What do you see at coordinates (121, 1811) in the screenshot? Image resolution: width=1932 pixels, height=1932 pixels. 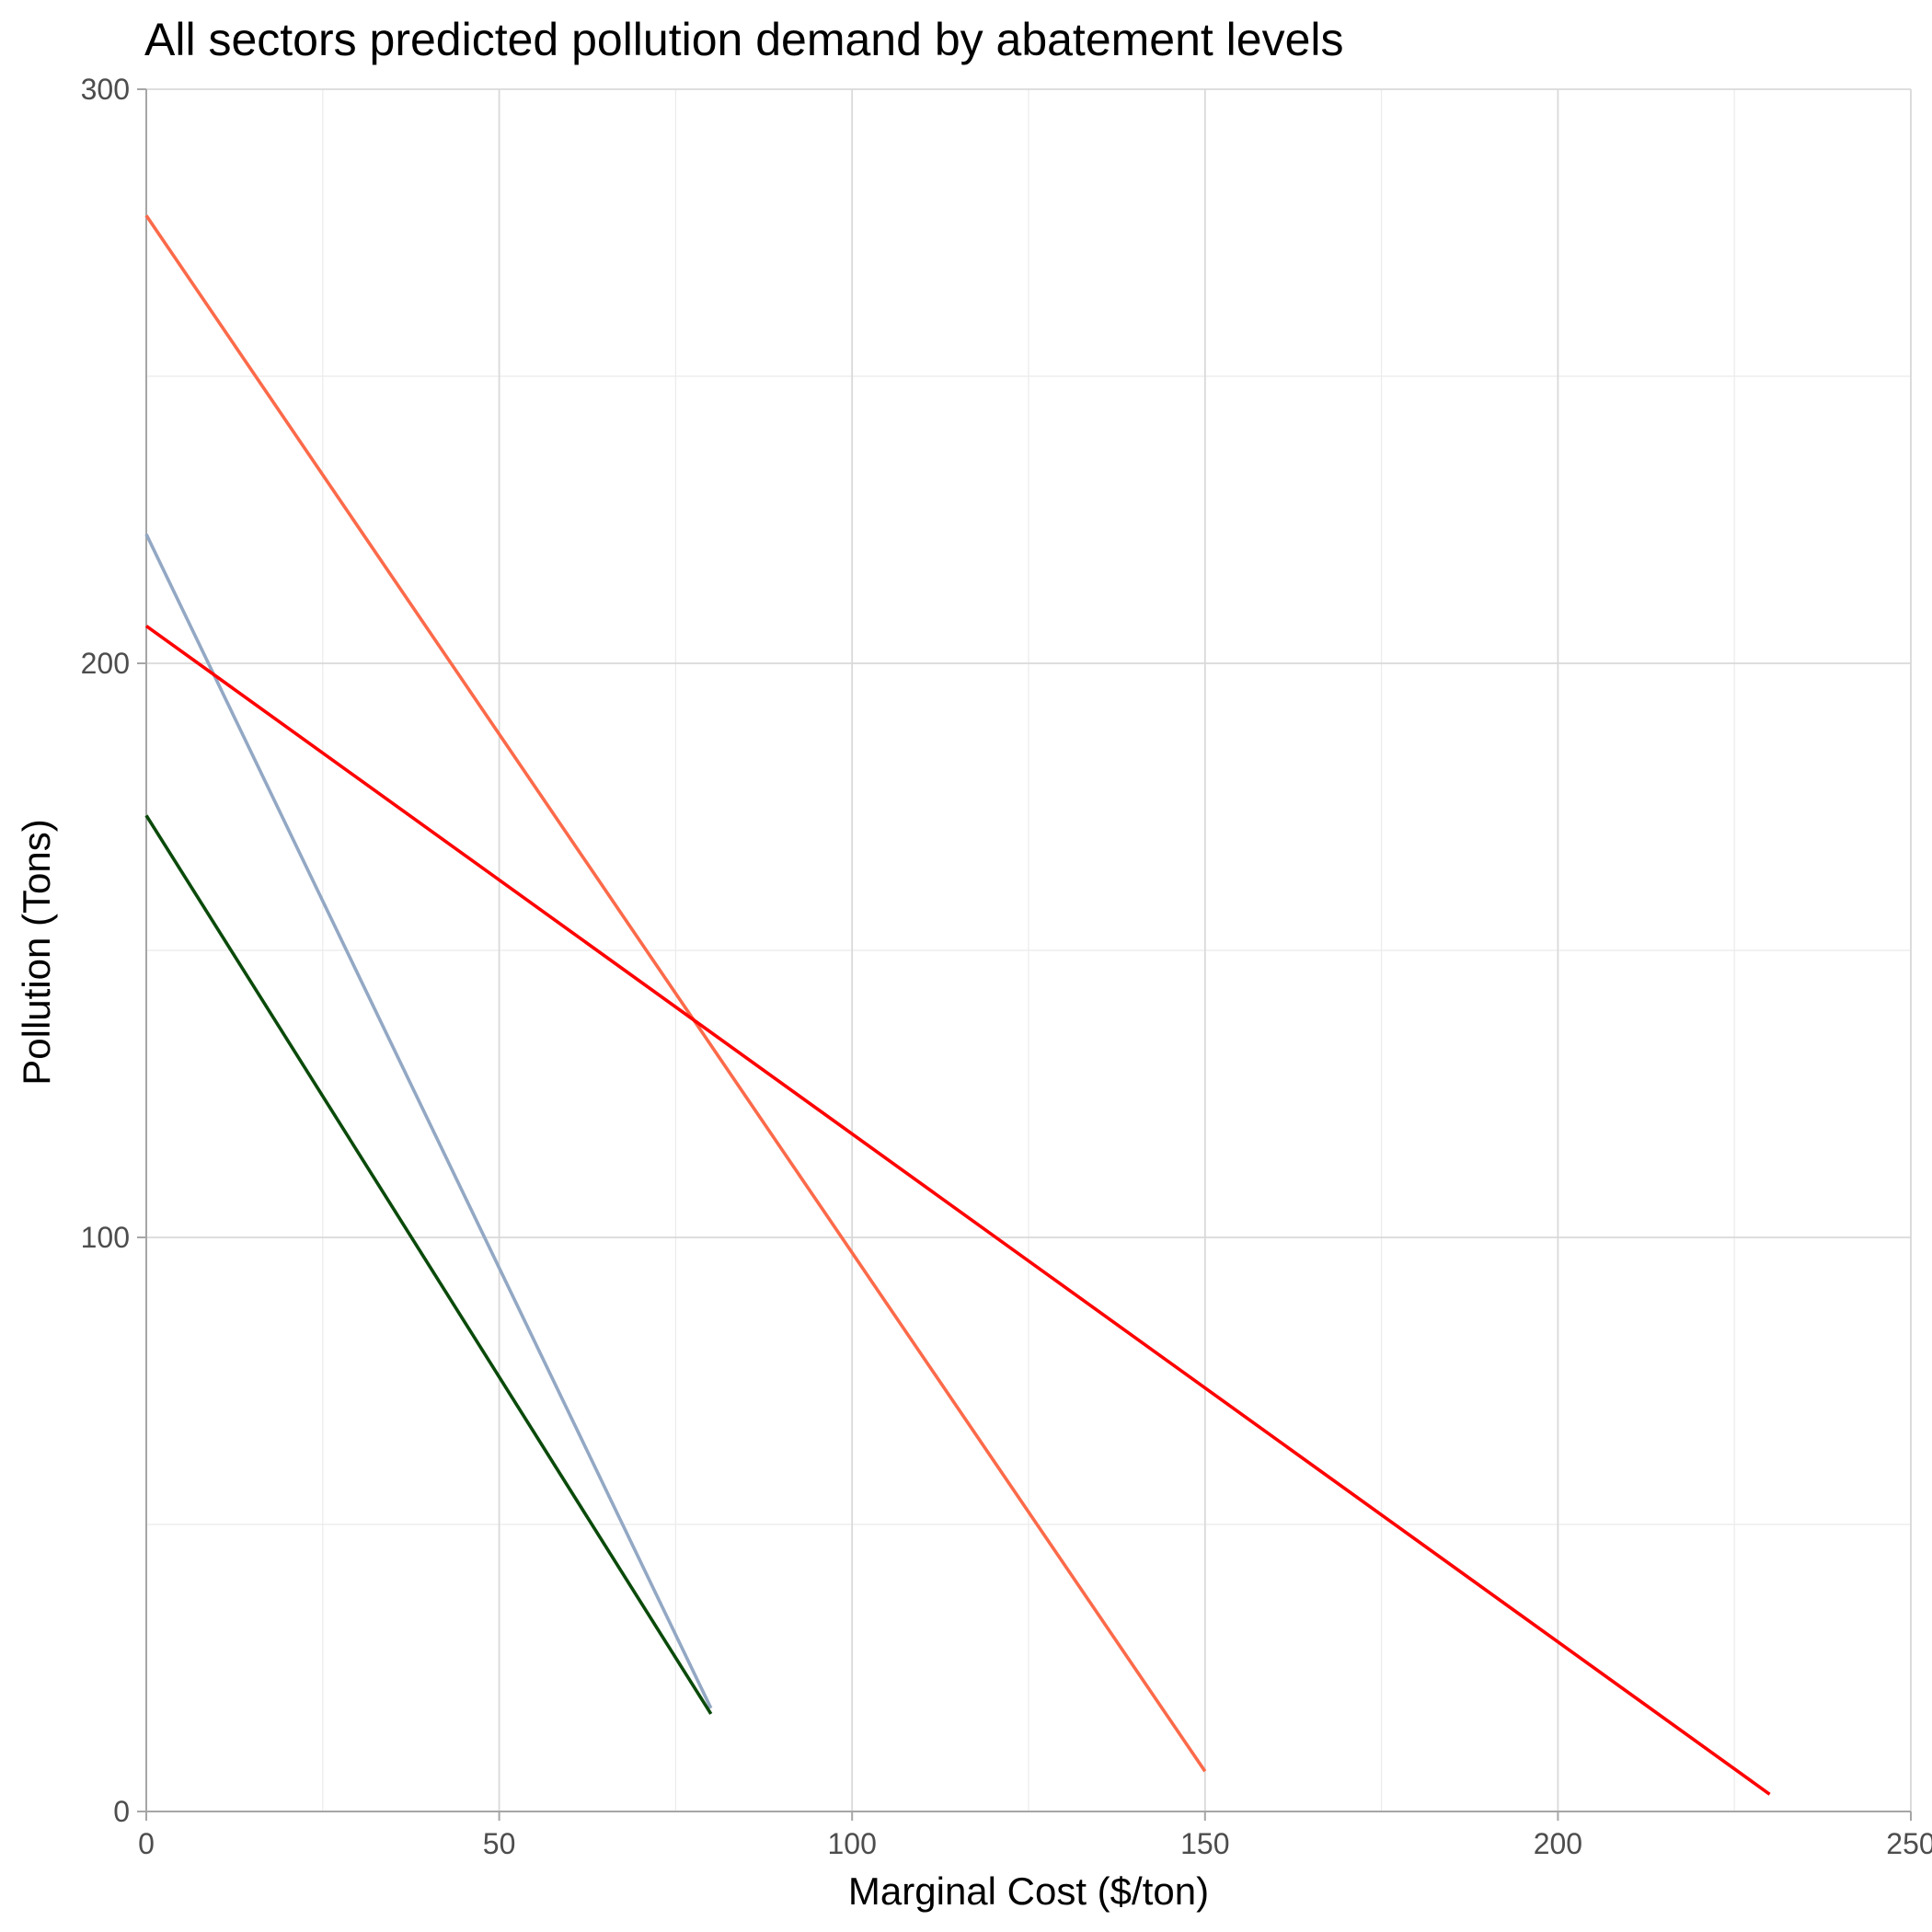 I see `y-tick-label: 0` at bounding box center [121, 1811].